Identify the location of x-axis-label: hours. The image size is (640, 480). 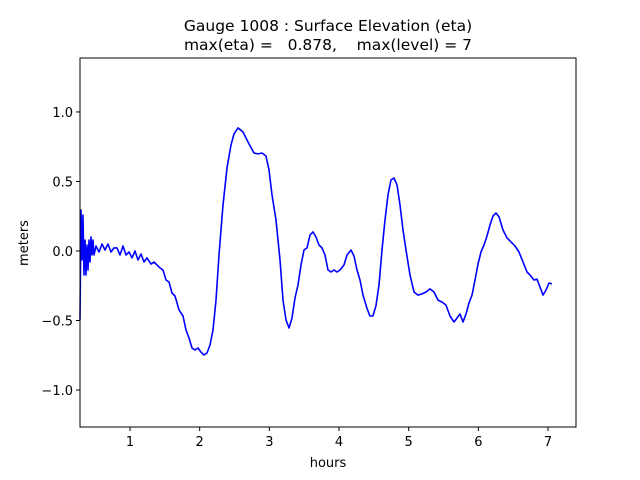
(328, 463).